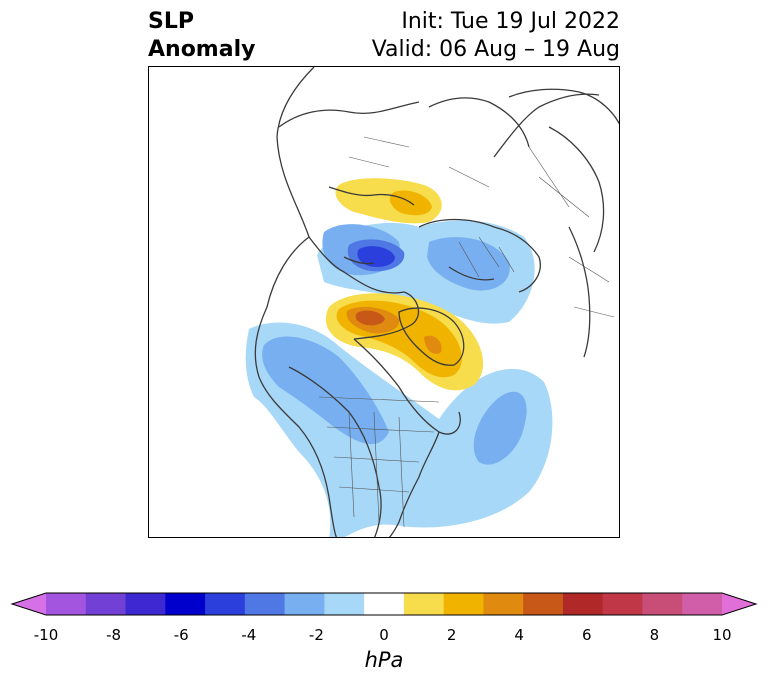 Image resolution: width=768 pixels, height=684 pixels. I want to click on title-anomaly: Anomaly, so click(202, 49).